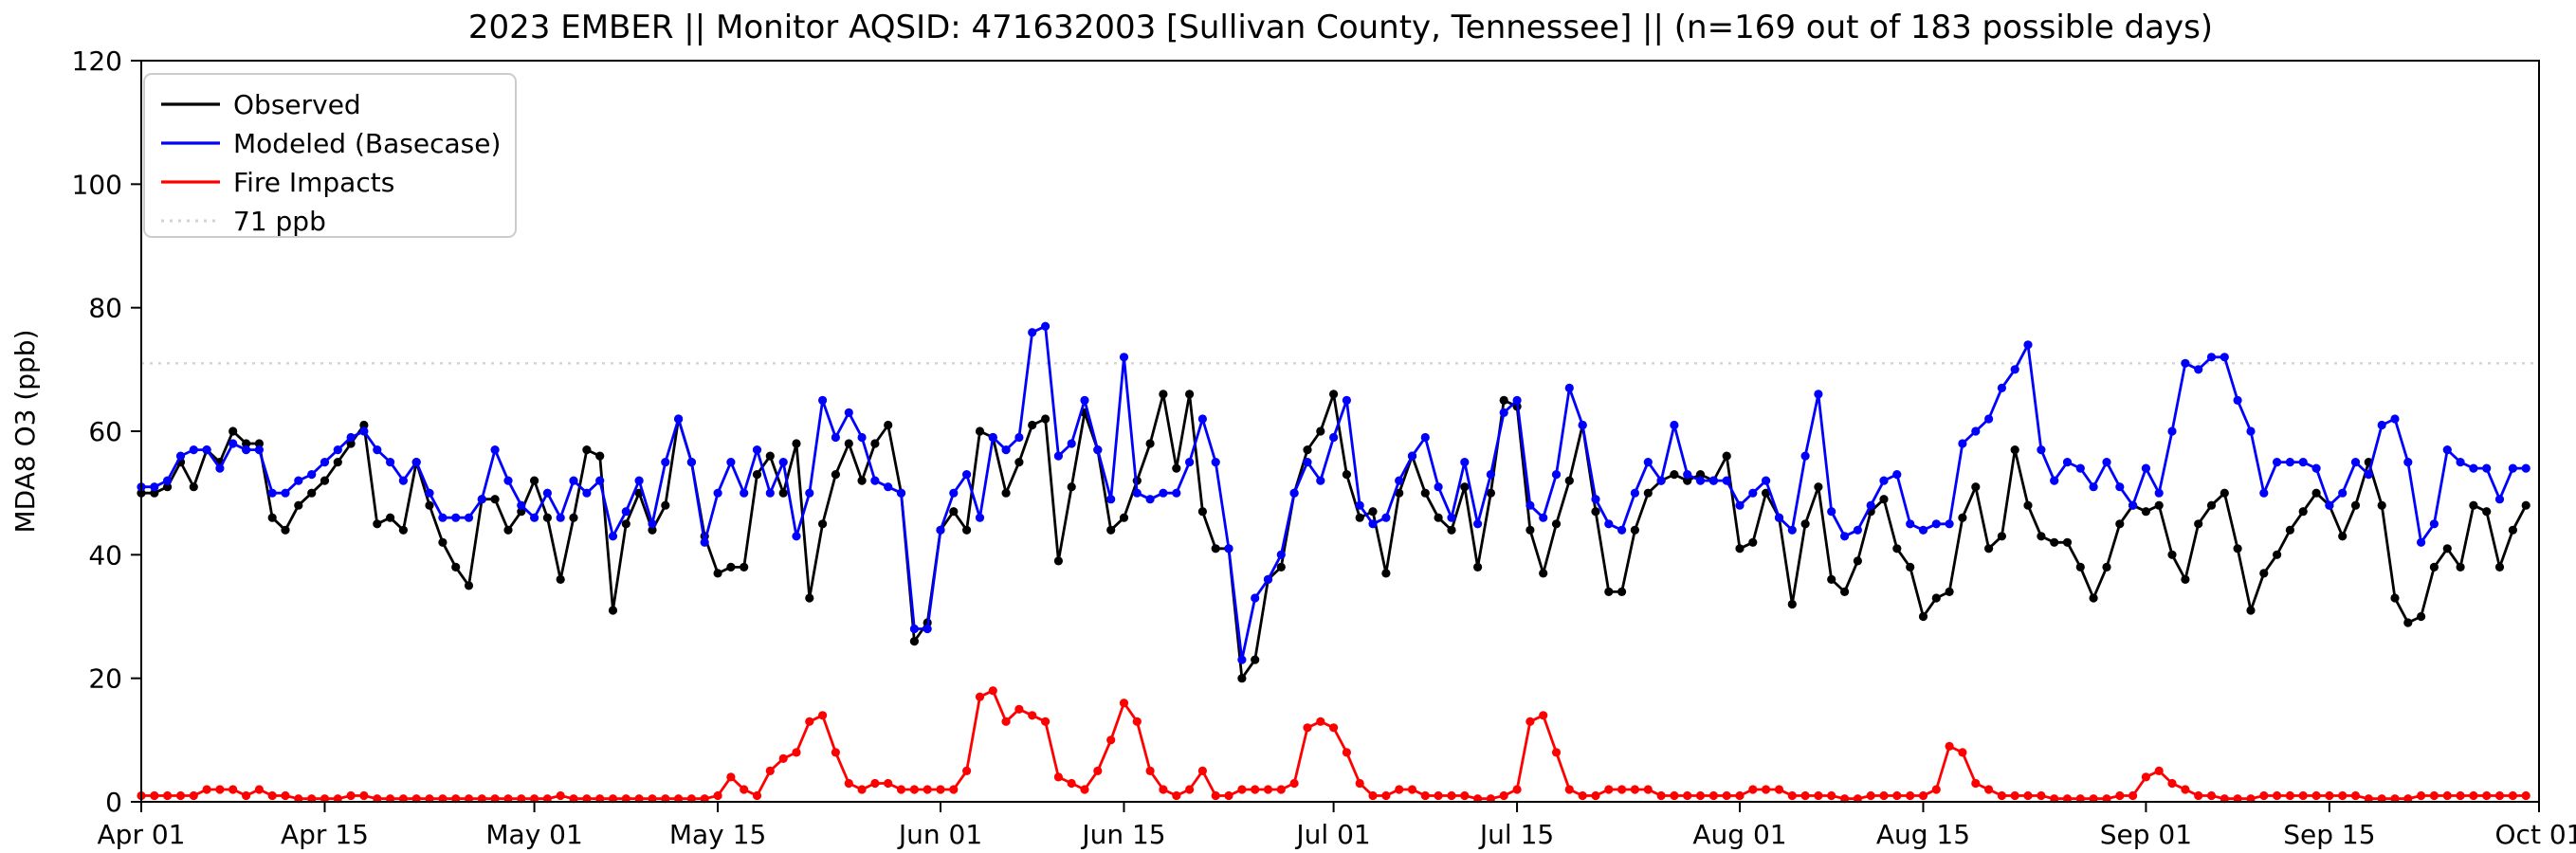 Image resolution: width=2576 pixels, height=853 pixels. Describe the element at coordinates (1332, 834) in the screenshot. I see `x-tick-label: Jul 01` at that location.